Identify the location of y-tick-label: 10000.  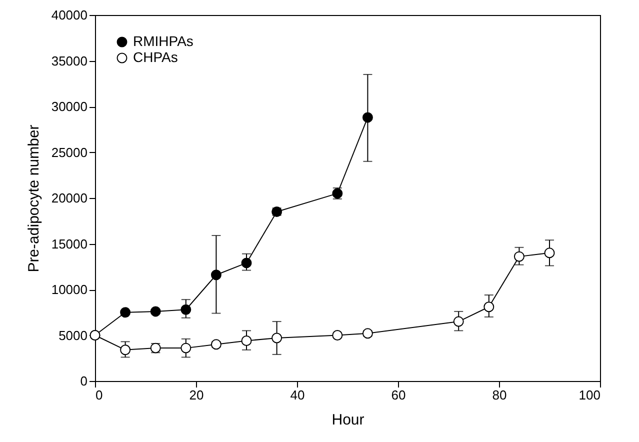
(69, 289).